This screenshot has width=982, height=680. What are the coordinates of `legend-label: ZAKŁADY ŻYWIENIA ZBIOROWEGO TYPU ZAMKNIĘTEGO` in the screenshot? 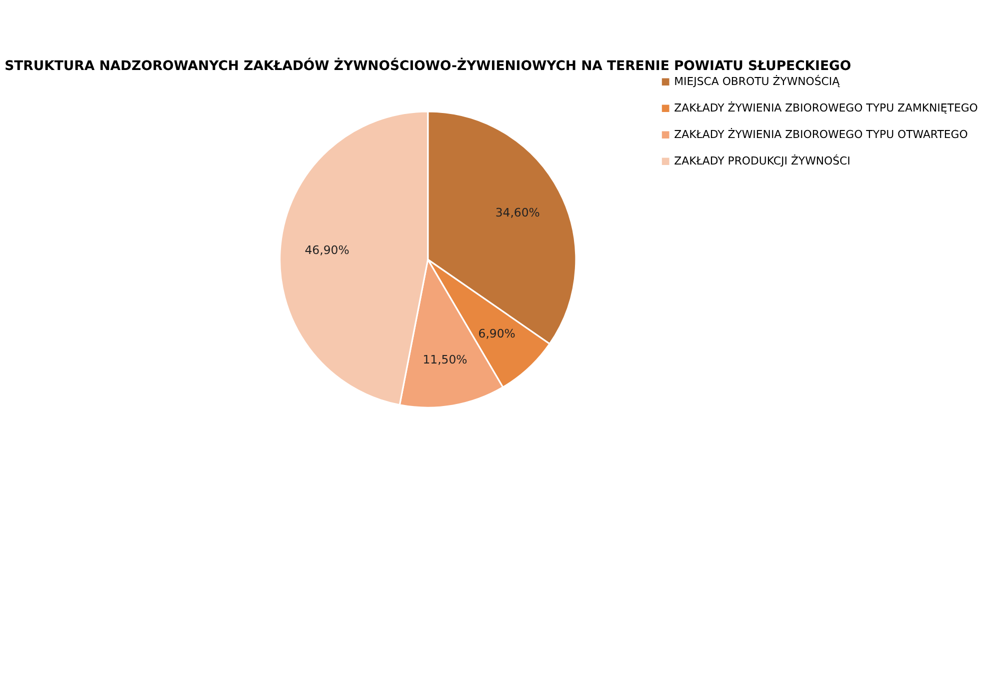 It's located at (826, 107).